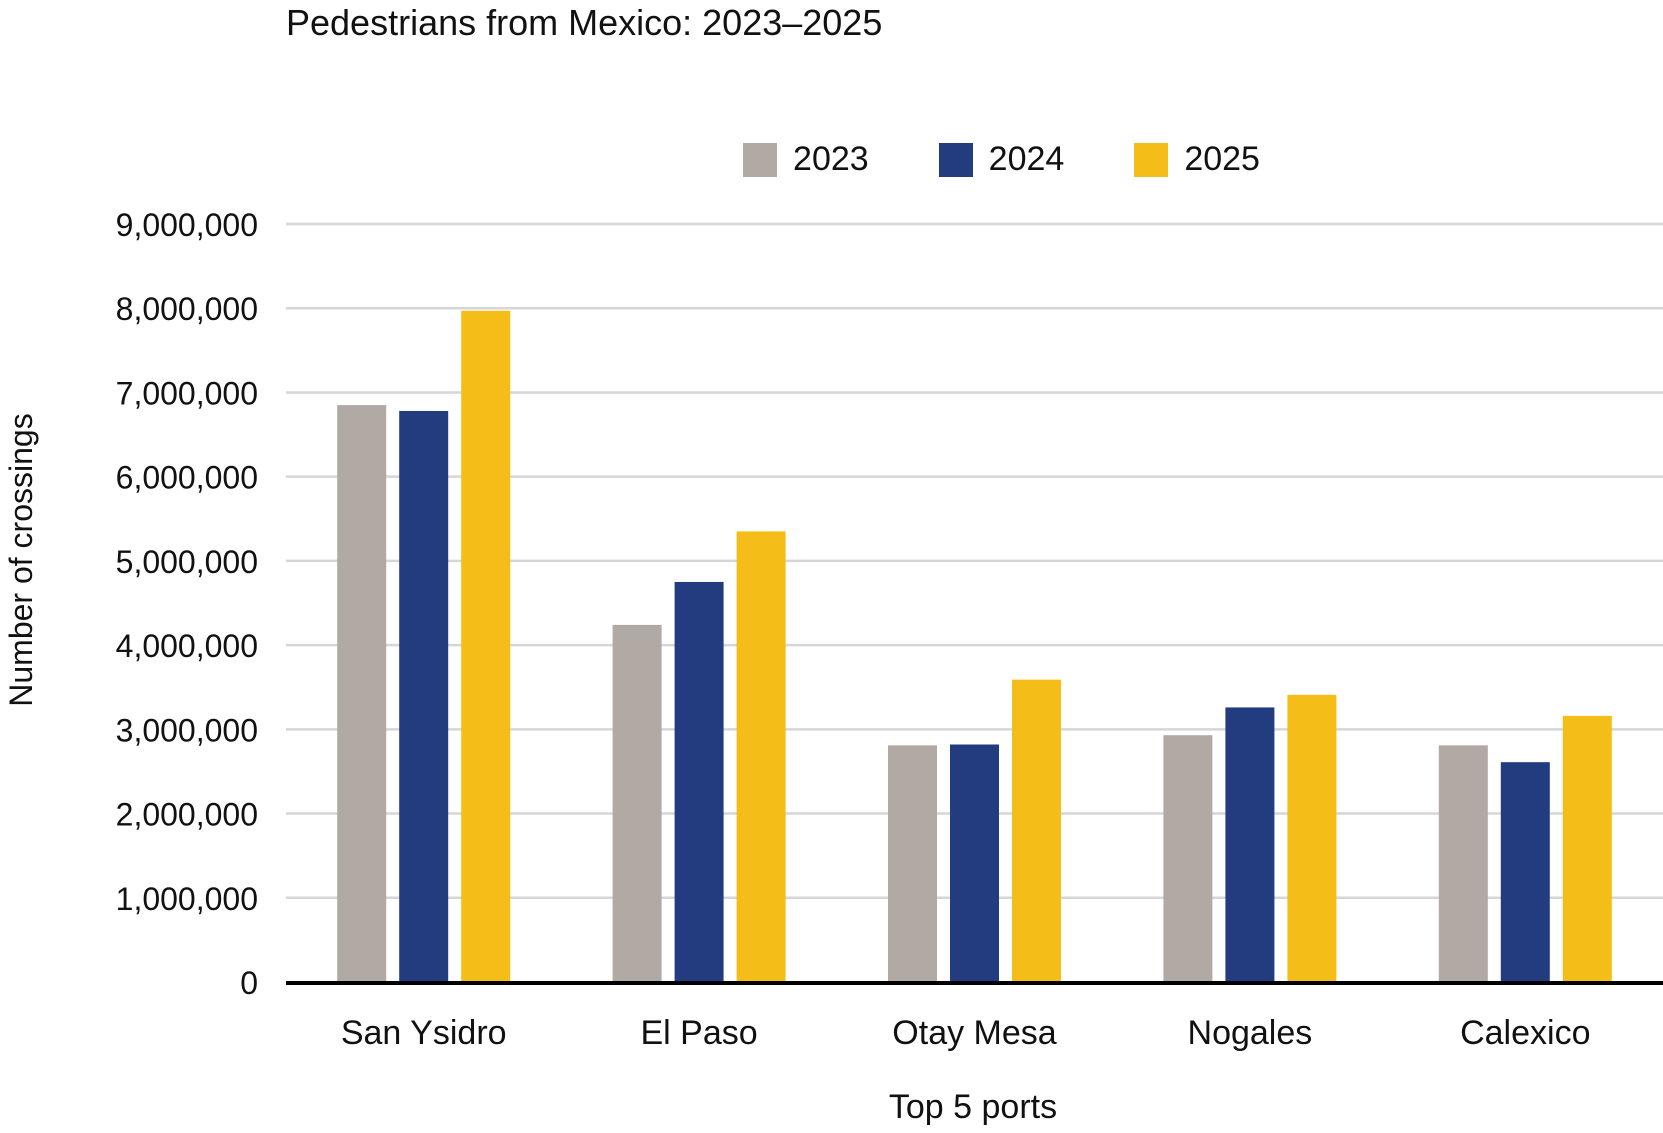 The image size is (1663, 1133). What do you see at coordinates (761, 756) in the screenshot?
I see `bar-2025-el-paso` at bounding box center [761, 756].